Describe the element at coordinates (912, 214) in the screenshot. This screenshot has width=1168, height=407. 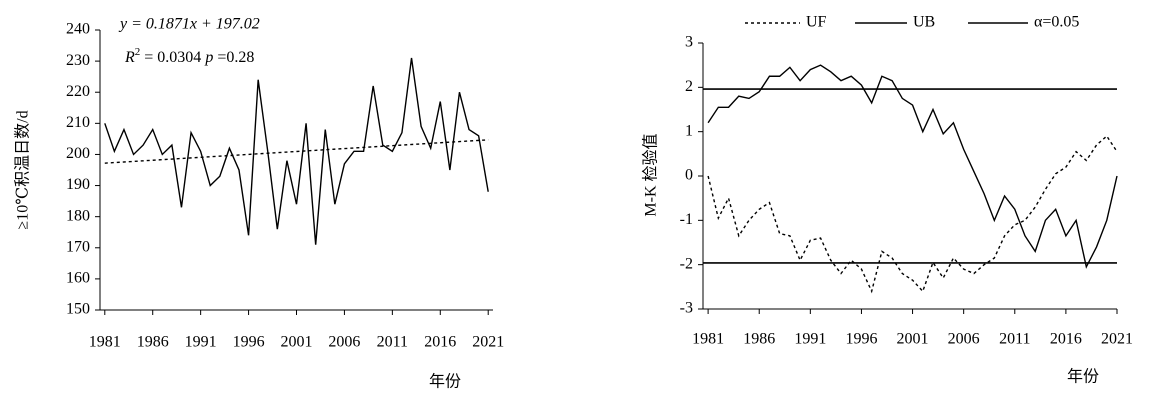
I see `series-line` at that location.